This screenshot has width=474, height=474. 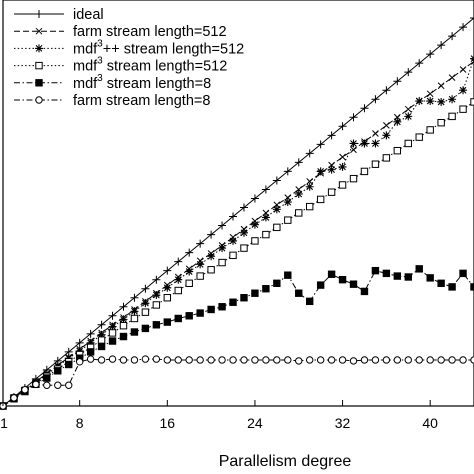 What do you see at coordinates (4, 423) in the screenshot?
I see `x-tick-label: 1` at bounding box center [4, 423].